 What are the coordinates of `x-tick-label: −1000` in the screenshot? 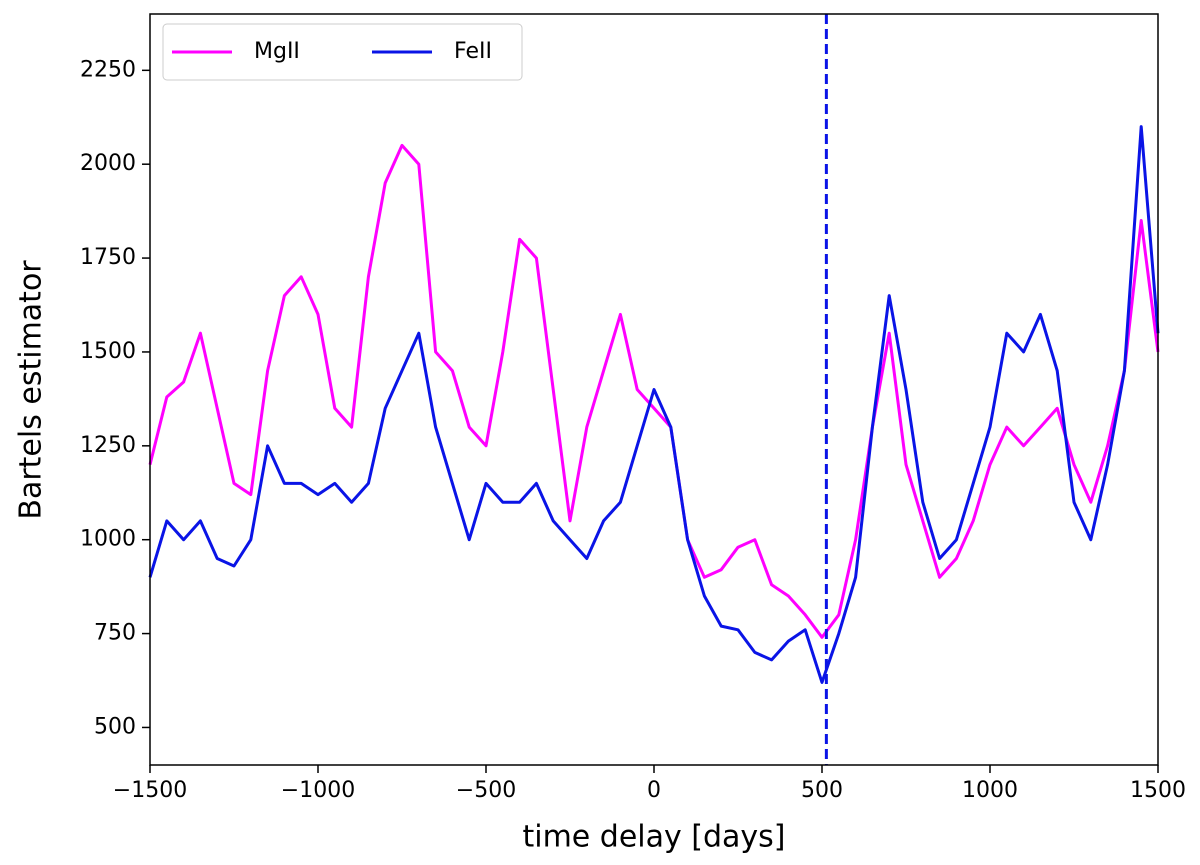 It's located at (318, 790).